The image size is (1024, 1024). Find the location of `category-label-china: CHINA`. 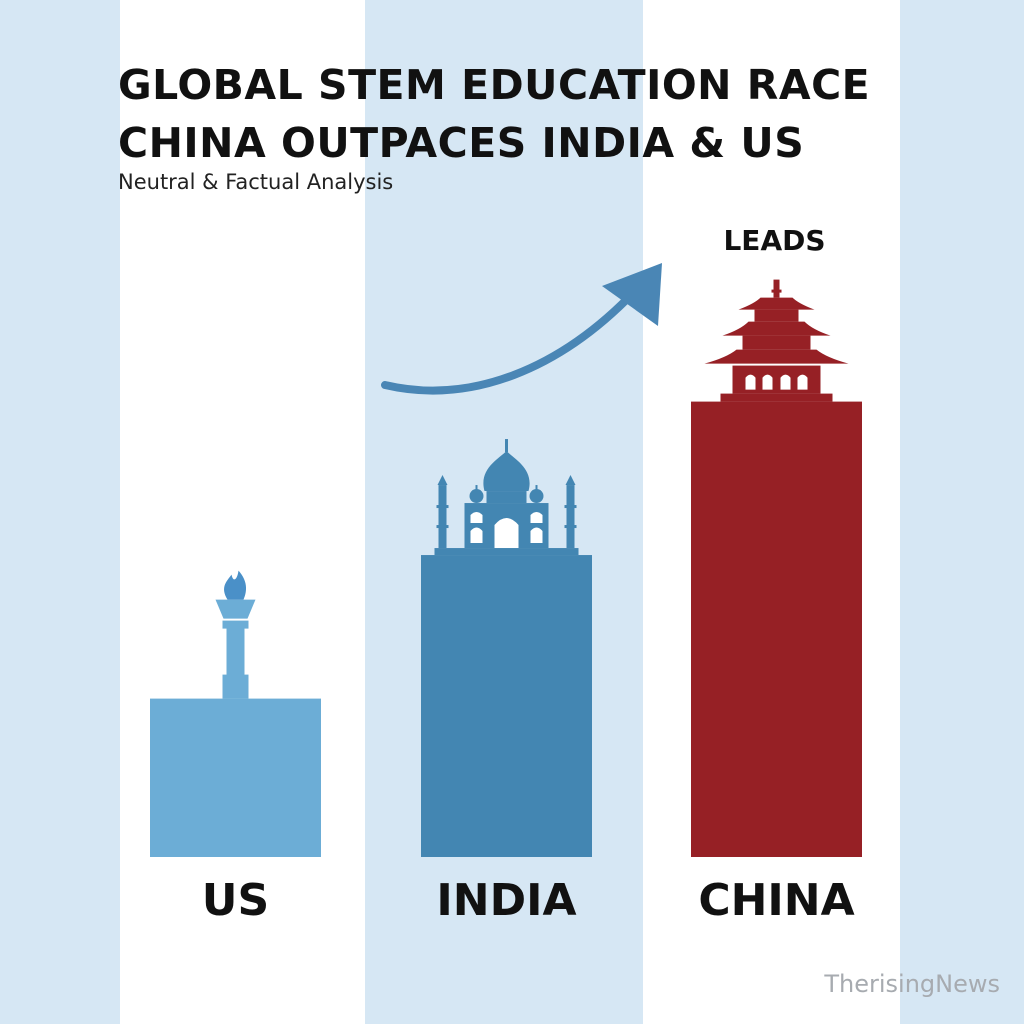

category-label-china: CHINA is located at coordinates (776, 900).